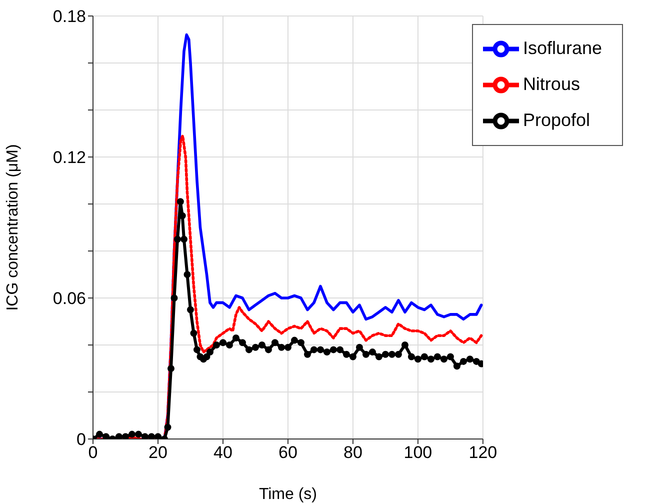 This screenshot has width=663, height=503. Describe the element at coordinates (158, 452) in the screenshot. I see `x-tick-label: 20` at that location.